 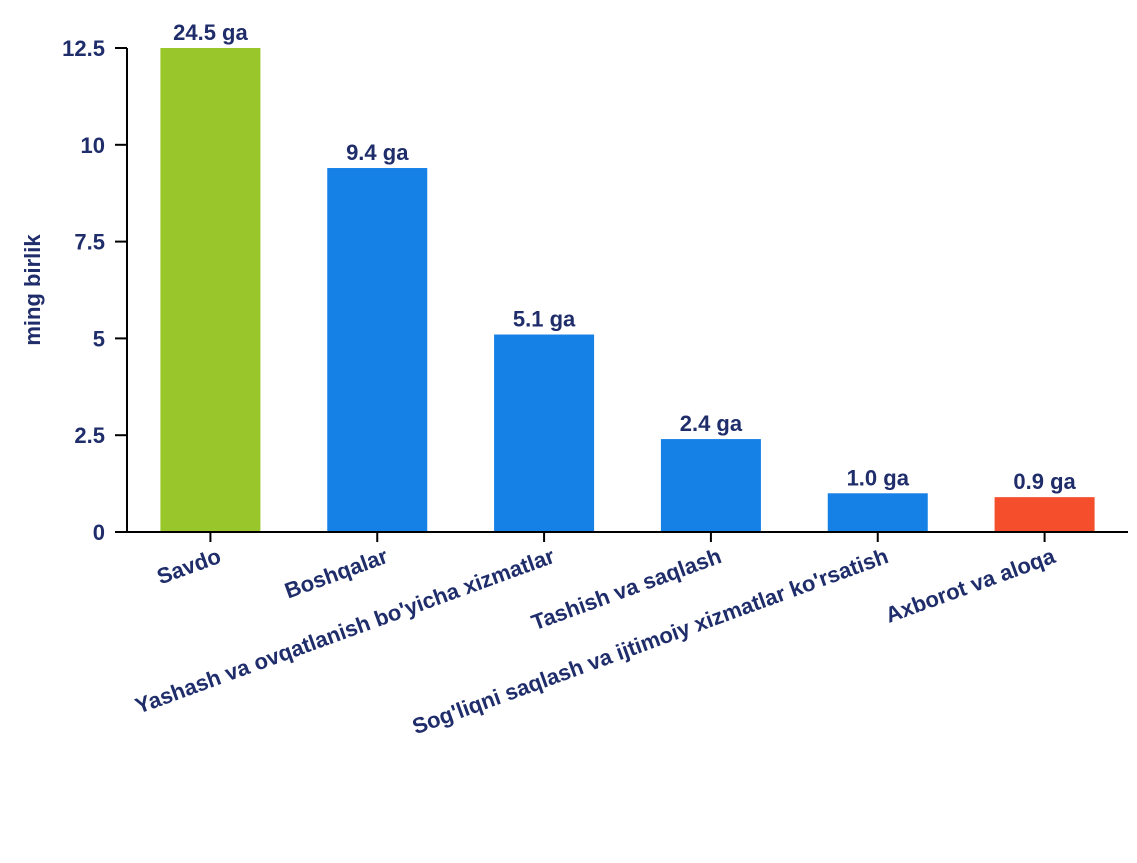 I want to click on y-tick-label: 0, so click(x=99, y=532).